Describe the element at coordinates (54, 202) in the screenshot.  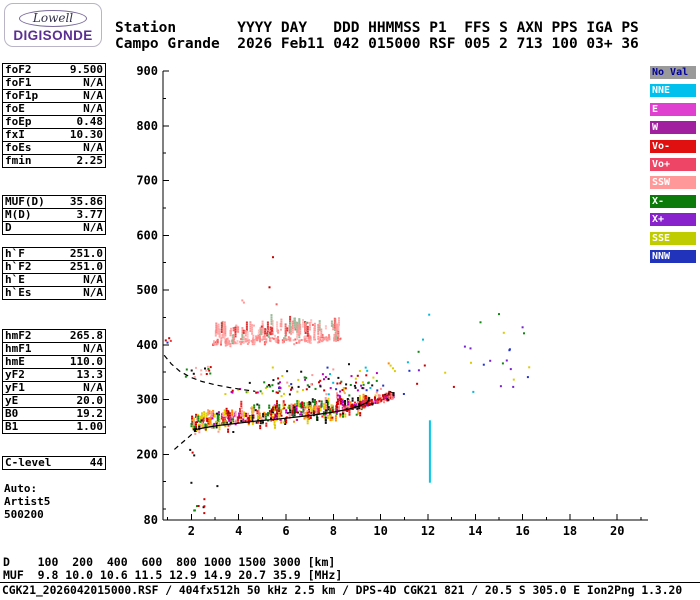
I see `param-row-muf-d-: MUF(D) 35.86` at that location.